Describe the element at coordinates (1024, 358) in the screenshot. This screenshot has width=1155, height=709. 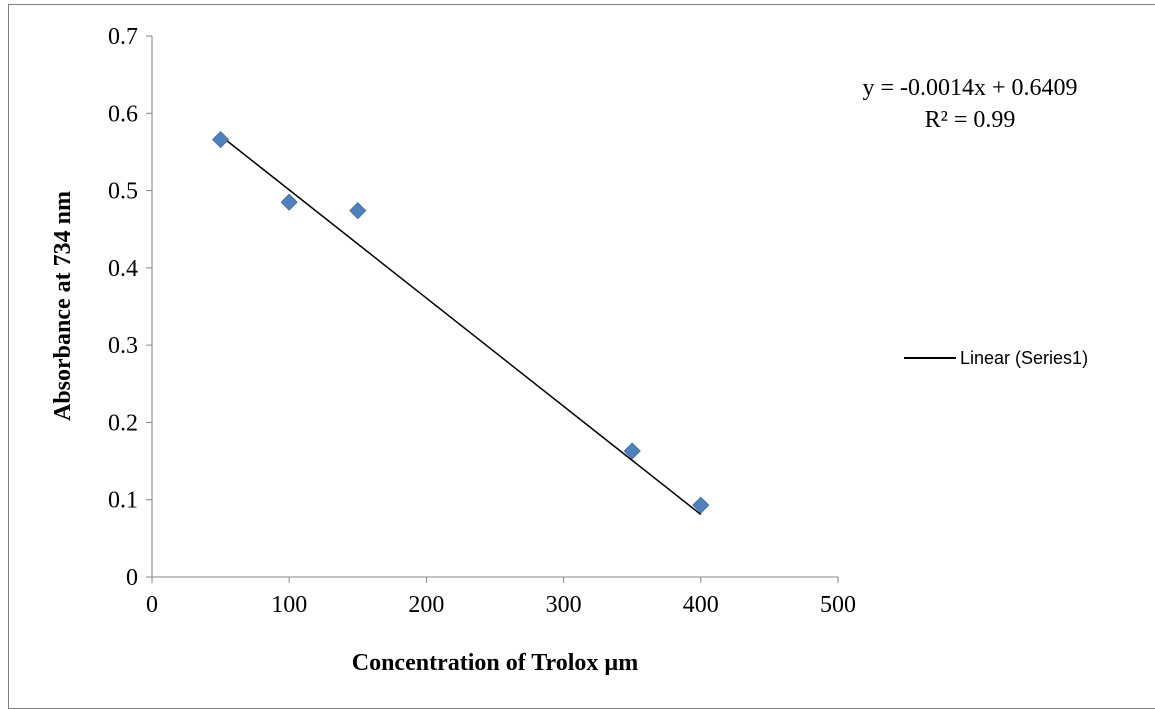
I see `legend-entry-linear: Linear (Series1)` at that location.